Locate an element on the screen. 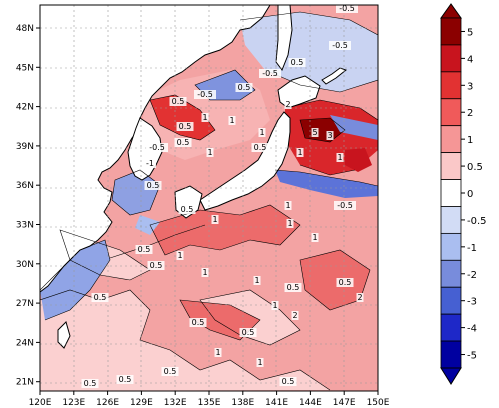 The width and height of the screenshot is (499, 408). strong-anomaly-patch is located at coordinates (335, 280).